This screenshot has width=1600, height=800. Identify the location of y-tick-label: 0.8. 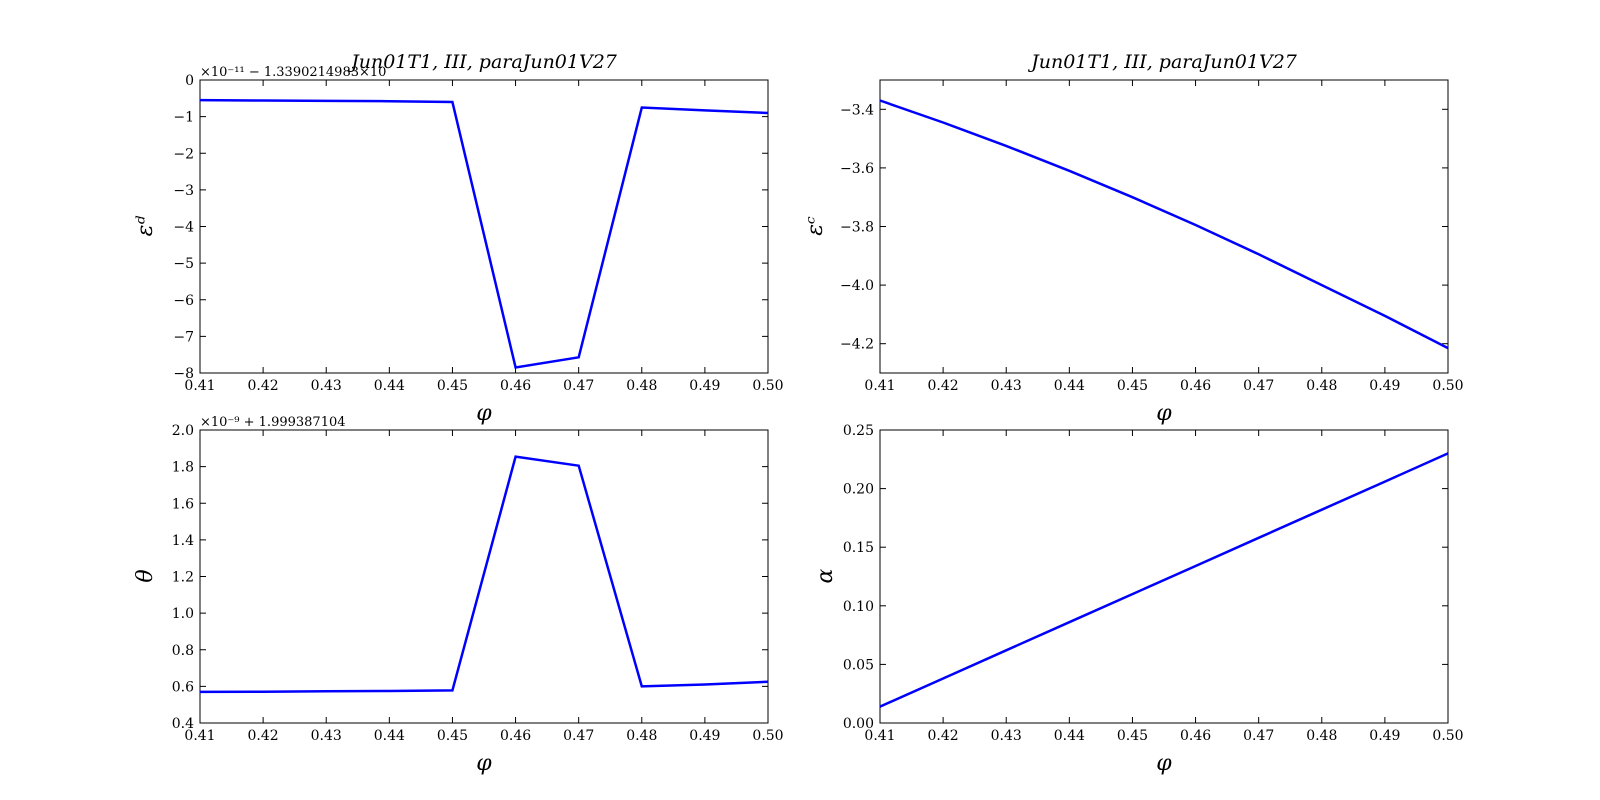
(183, 651).